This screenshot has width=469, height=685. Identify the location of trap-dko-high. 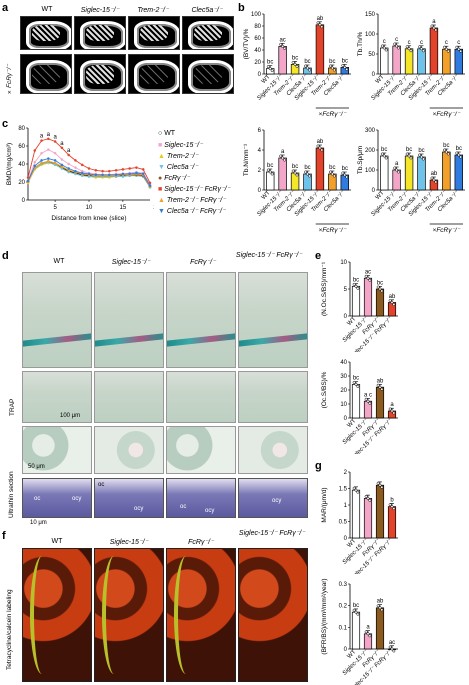
(273, 450).